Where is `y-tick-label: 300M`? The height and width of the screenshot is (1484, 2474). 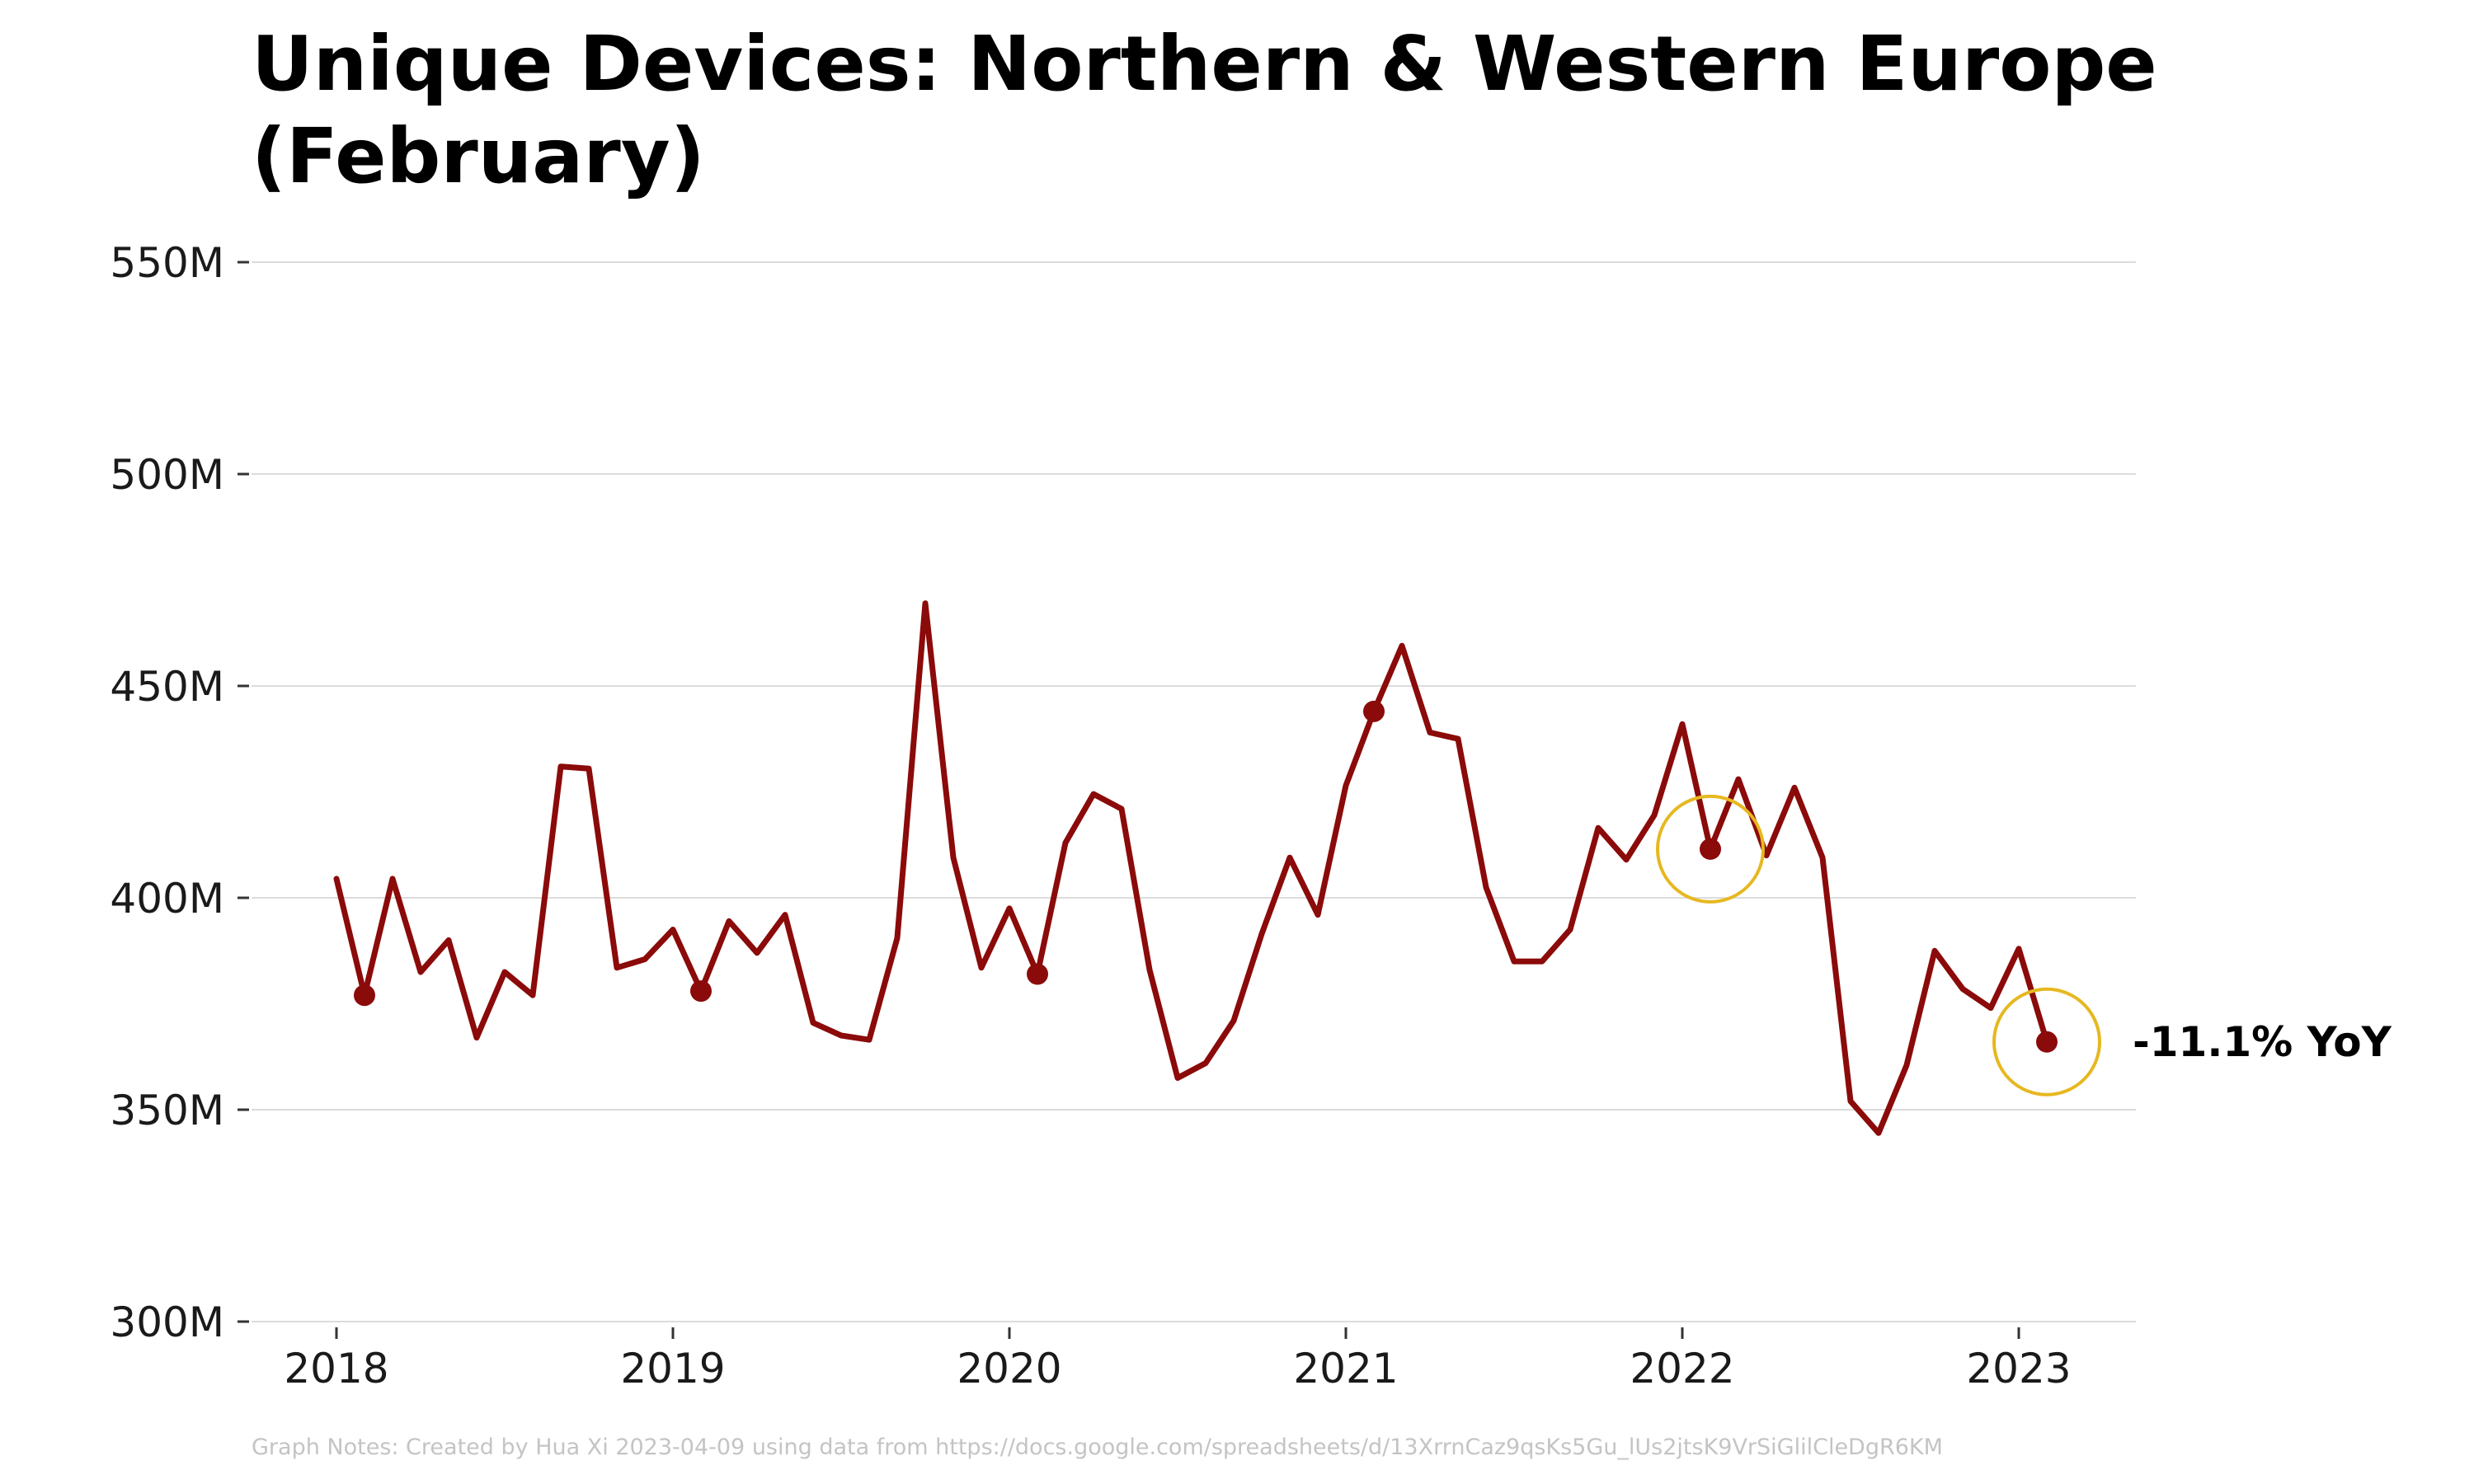
y-tick-label: 300M is located at coordinates (167, 1322).